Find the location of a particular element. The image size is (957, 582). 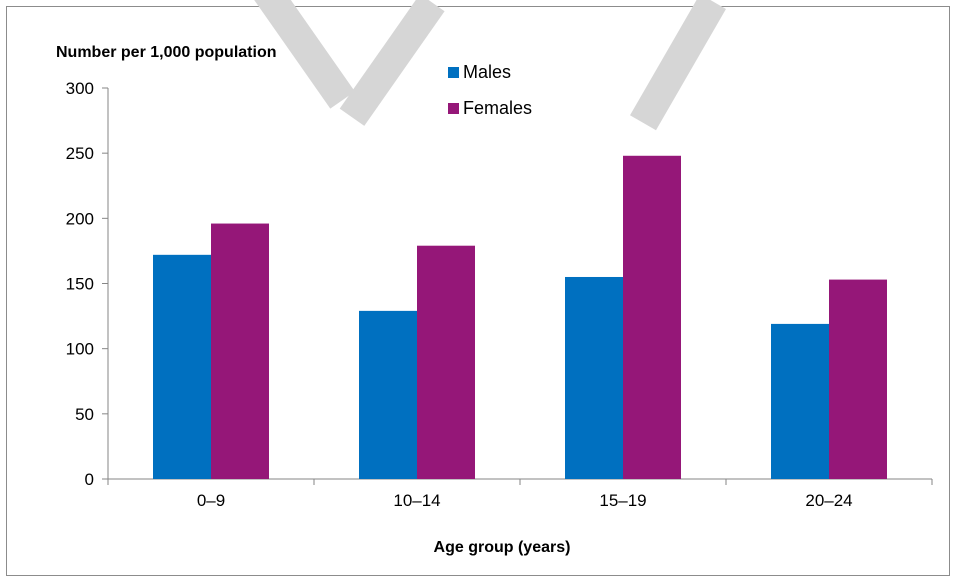

legend-label-females: Females is located at coordinates (498, 107).